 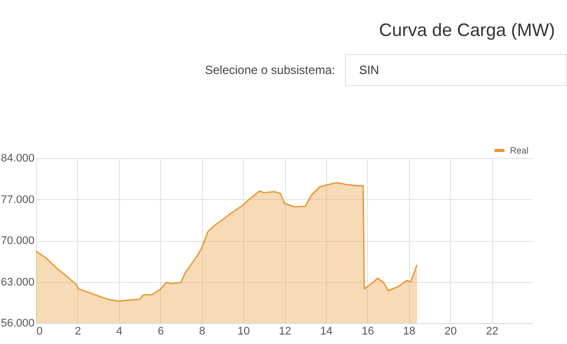 I want to click on x-tick-label: 20, so click(x=450, y=332).